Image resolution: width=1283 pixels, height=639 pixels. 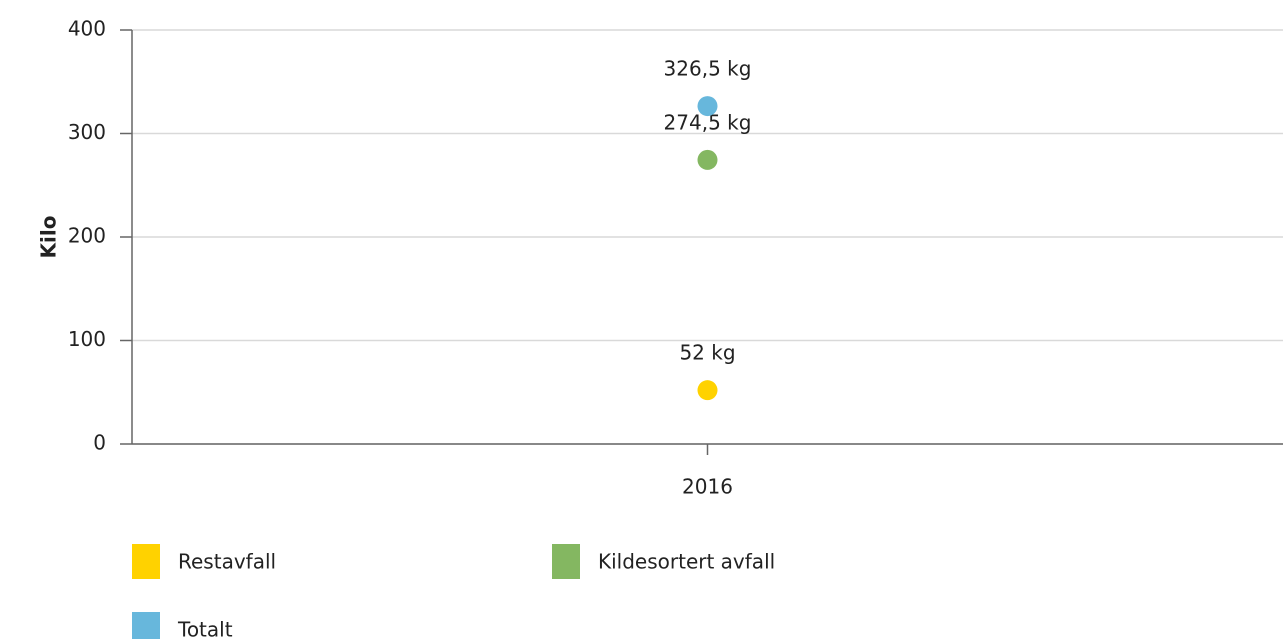 What do you see at coordinates (87, 236) in the screenshot?
I see `y-tick-label: 200` at bounding box center [87, 236].